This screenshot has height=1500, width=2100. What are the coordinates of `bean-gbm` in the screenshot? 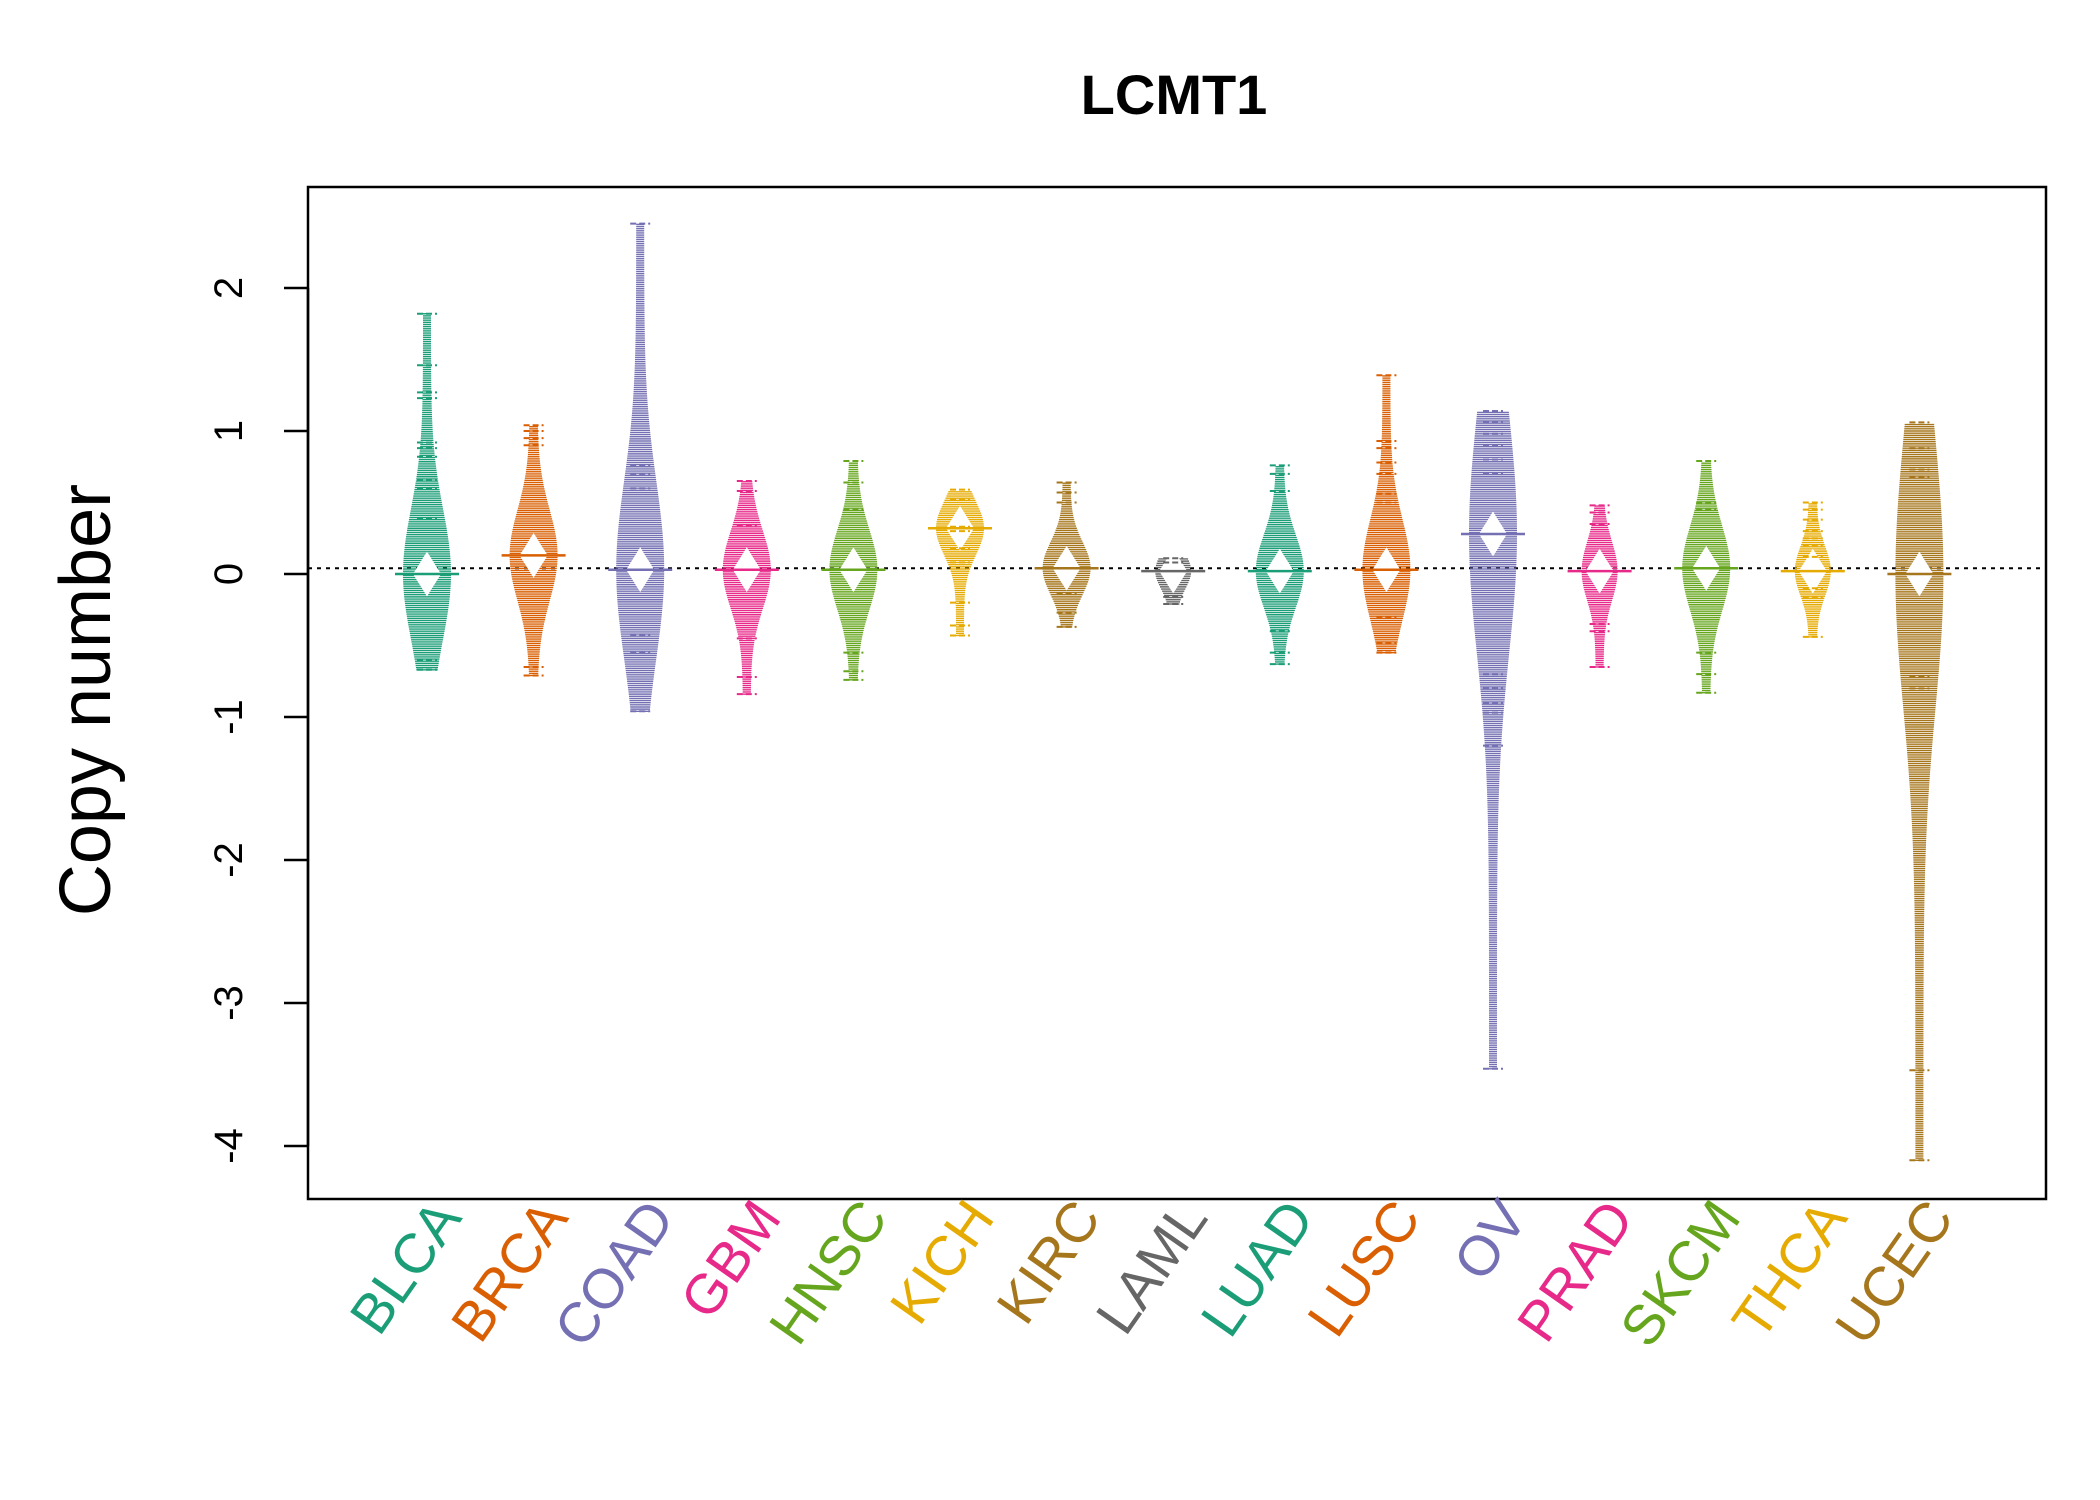 It's located at (746, 588).